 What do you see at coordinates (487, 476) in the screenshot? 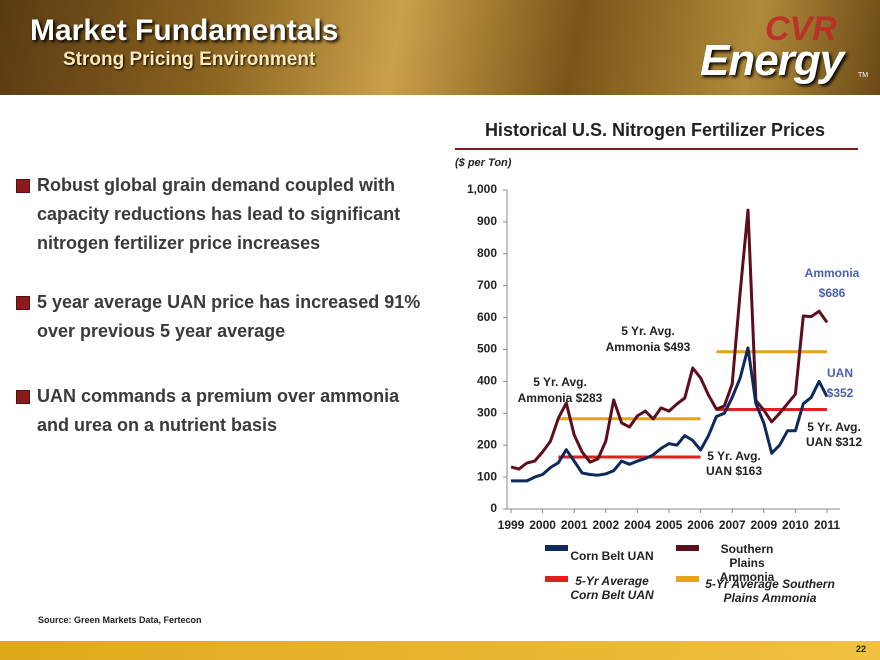
I see `y-tick-label: 100` at bounding box center [487, 476].